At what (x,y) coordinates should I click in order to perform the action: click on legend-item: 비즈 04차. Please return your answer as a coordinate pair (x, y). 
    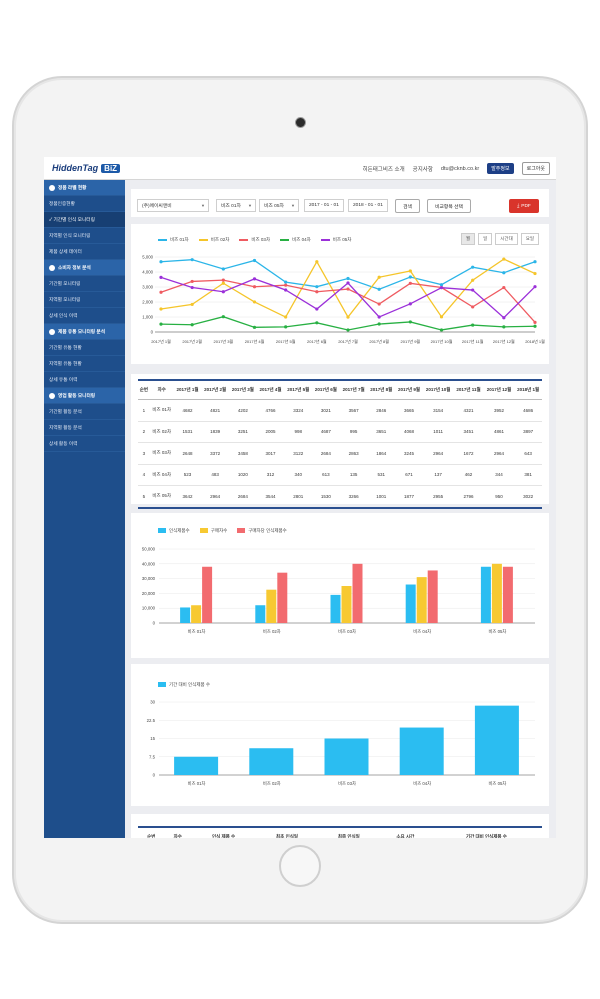
    Looking at the image, I should click on (295, 240).